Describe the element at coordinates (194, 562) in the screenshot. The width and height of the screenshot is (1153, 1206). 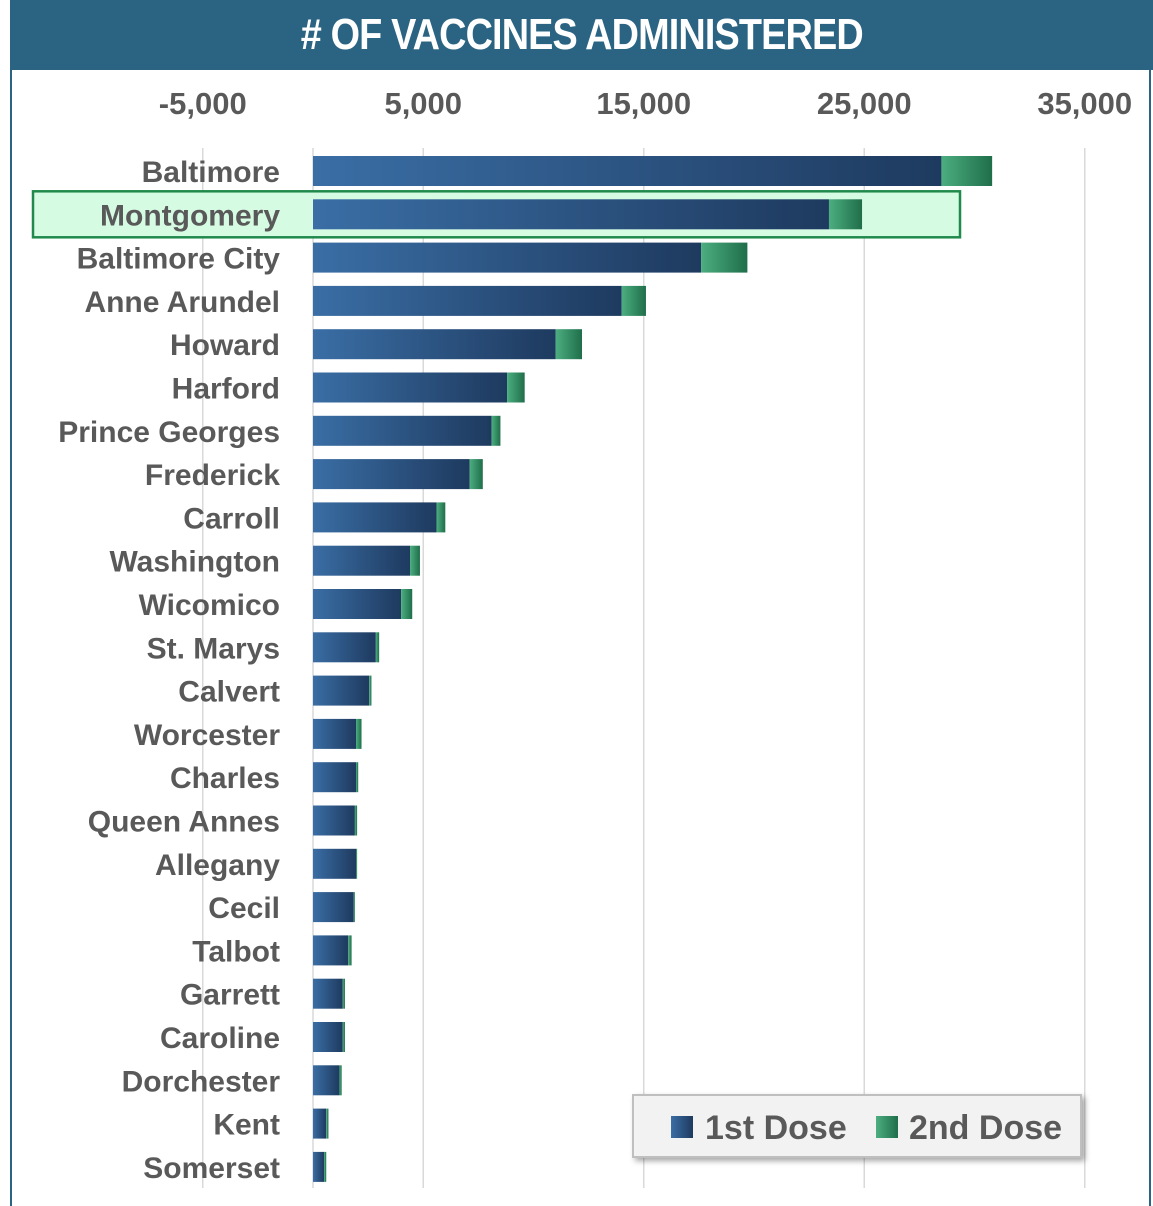
I see `category-label-washington: Washington` at that location.